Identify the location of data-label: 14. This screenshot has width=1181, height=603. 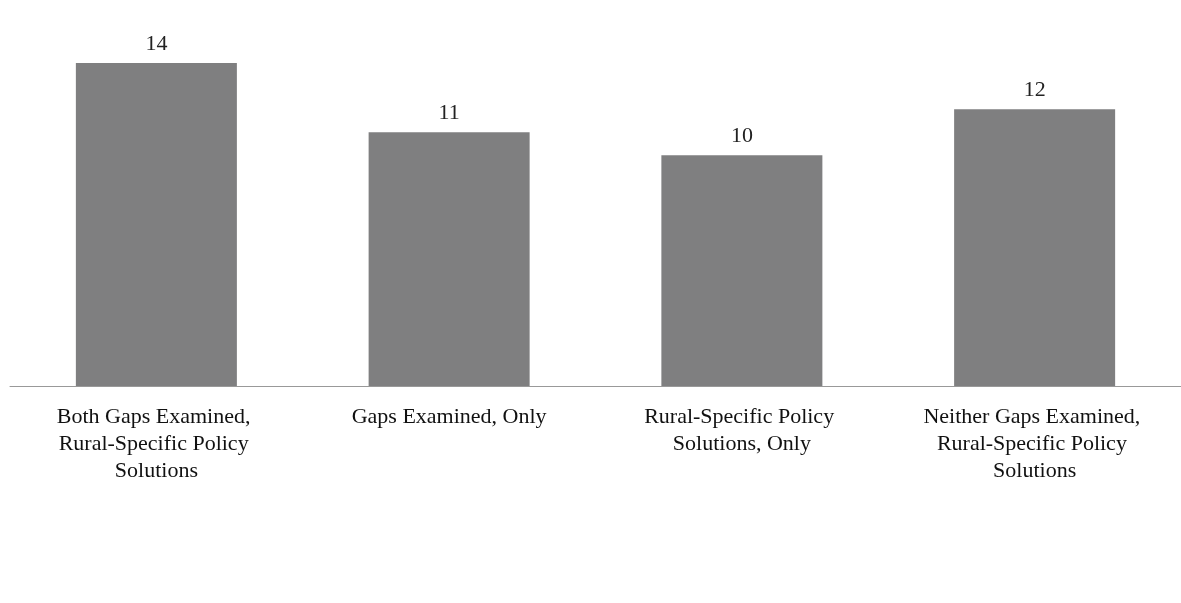
(156, 42).